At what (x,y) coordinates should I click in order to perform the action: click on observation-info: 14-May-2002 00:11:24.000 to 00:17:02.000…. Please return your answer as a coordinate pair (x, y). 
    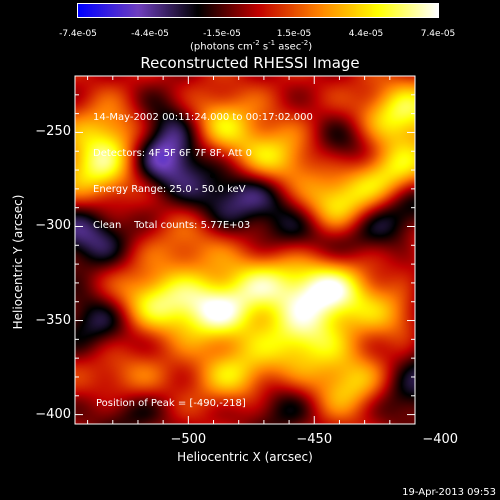
    Looking at the image, I should click on (203, 166).